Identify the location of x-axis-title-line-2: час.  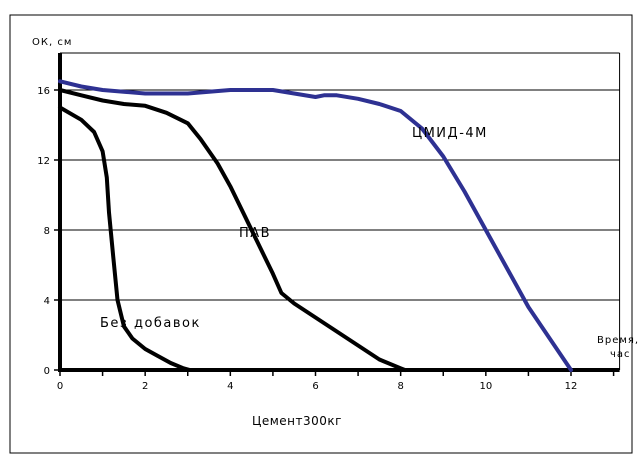
(620, 354).